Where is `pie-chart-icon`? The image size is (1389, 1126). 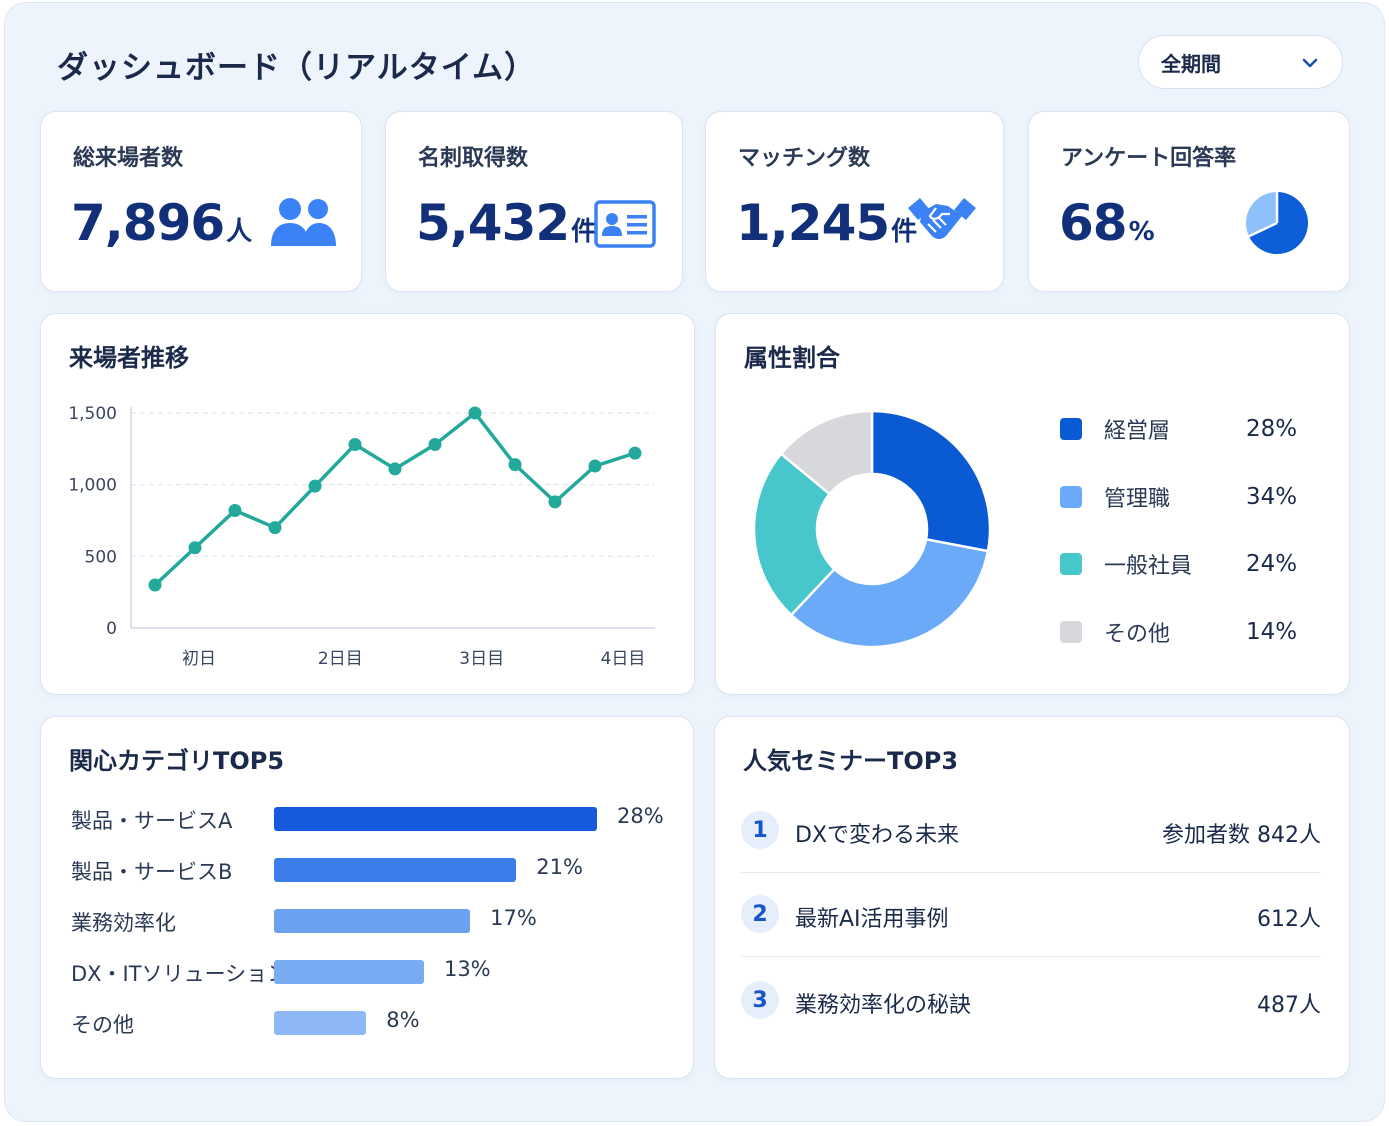
pie-chart-icon is located at coordinates (1277, 223).